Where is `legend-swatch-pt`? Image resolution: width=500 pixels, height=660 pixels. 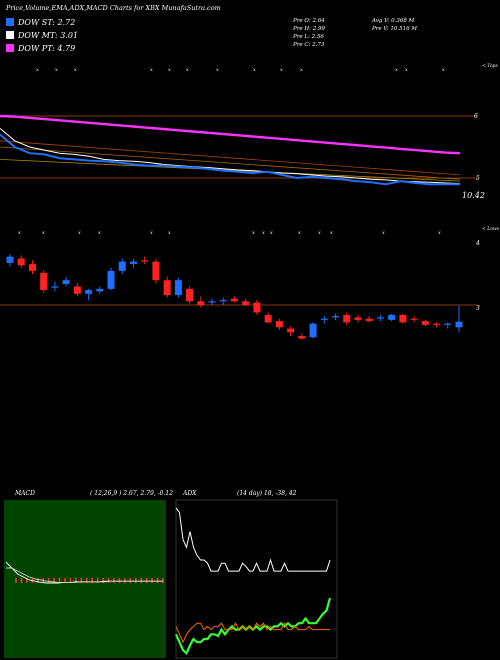
legend-swatch-pt is located at coordinates (10, 48).